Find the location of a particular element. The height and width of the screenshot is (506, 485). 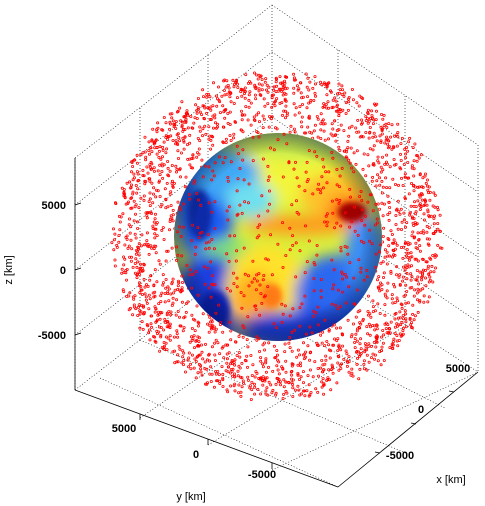

y-tick-label: 5000 is located at coordinates (124, 429).